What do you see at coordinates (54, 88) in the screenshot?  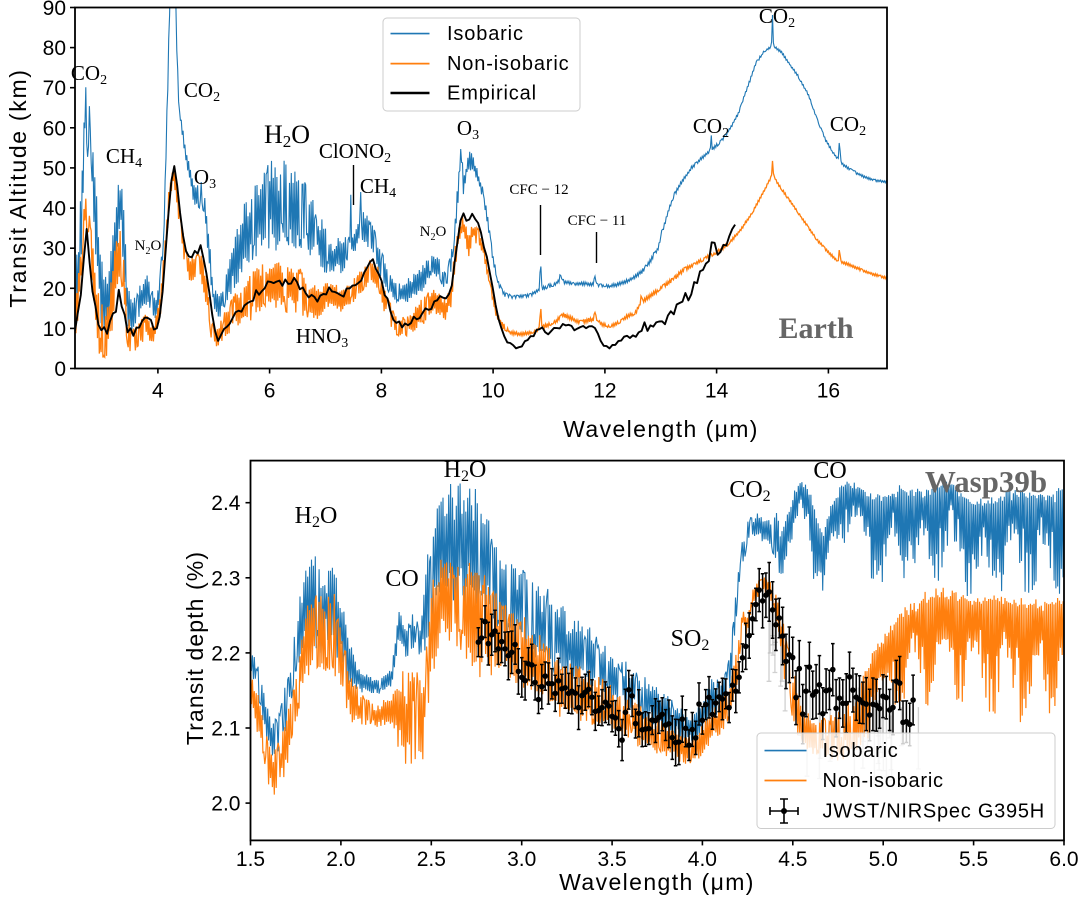 I see `svg-text: 70` at bounding box center [54, 88].